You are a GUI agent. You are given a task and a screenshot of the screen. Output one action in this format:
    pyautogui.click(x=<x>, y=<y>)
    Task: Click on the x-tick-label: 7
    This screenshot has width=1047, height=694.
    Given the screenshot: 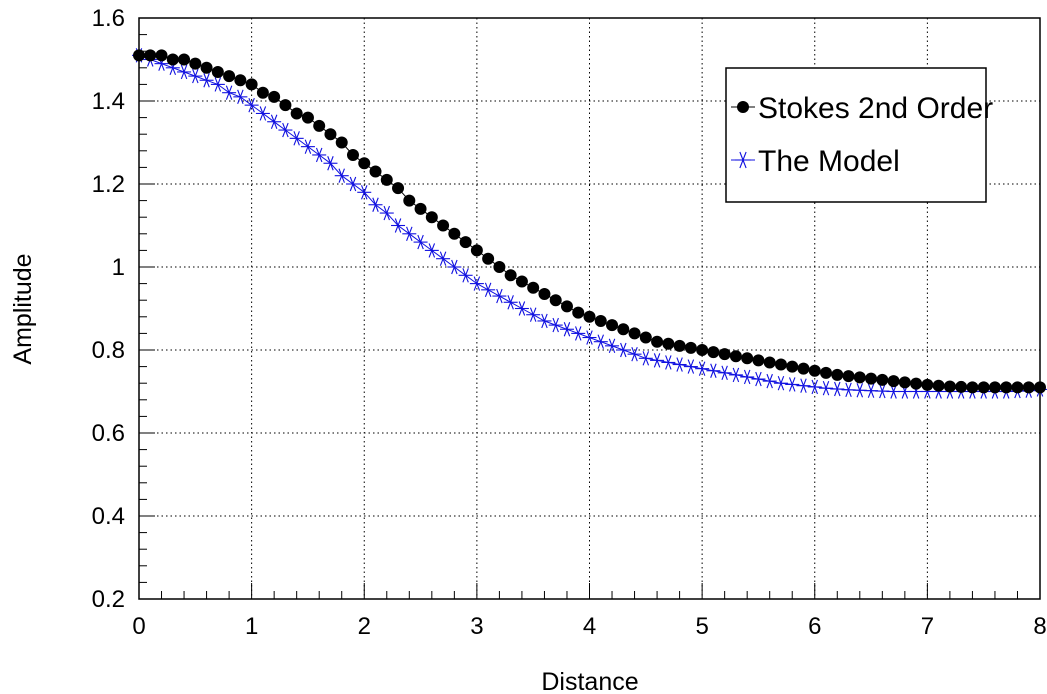 What is the action you would take?
    pyautogui.click(x=927, y=626)
    